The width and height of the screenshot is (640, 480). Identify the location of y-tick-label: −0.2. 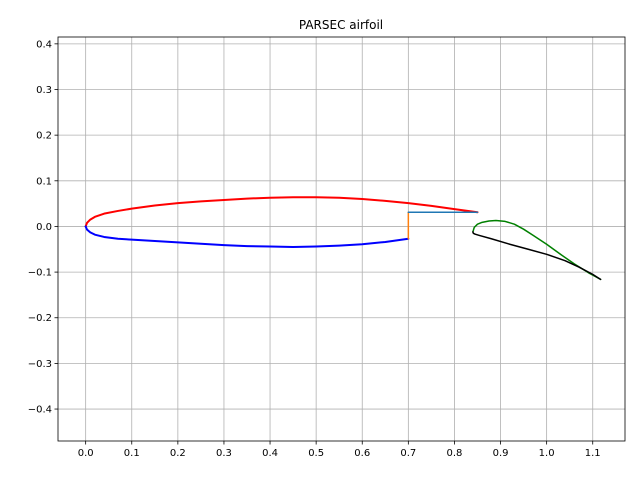
(40, 318).